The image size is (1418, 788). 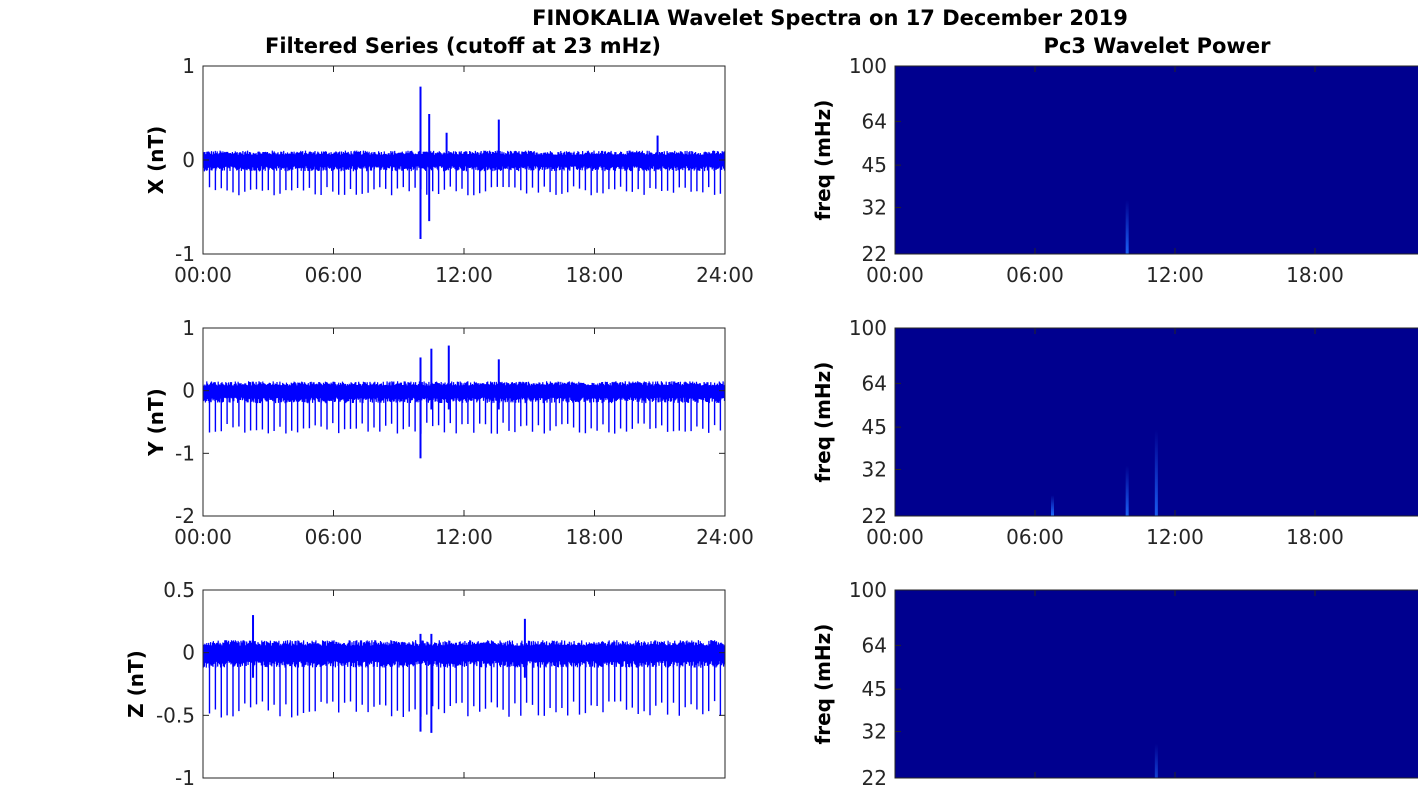 What do you see at coordinates (185, 516) in the screenshot?
I see `ytick-label: -2` at bounding box center [185, 516].